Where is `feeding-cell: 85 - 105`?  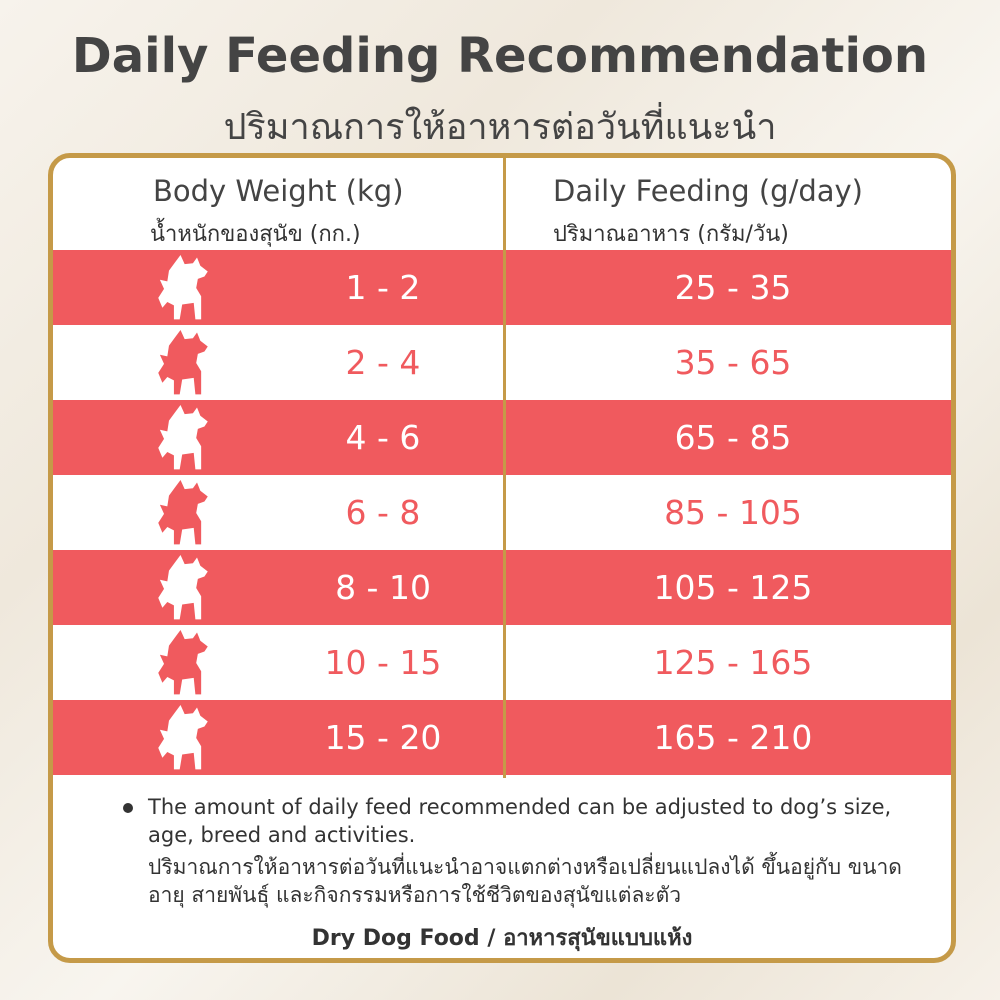 feeding-cell: 85 - 105 is located at coordinates (733, 512).